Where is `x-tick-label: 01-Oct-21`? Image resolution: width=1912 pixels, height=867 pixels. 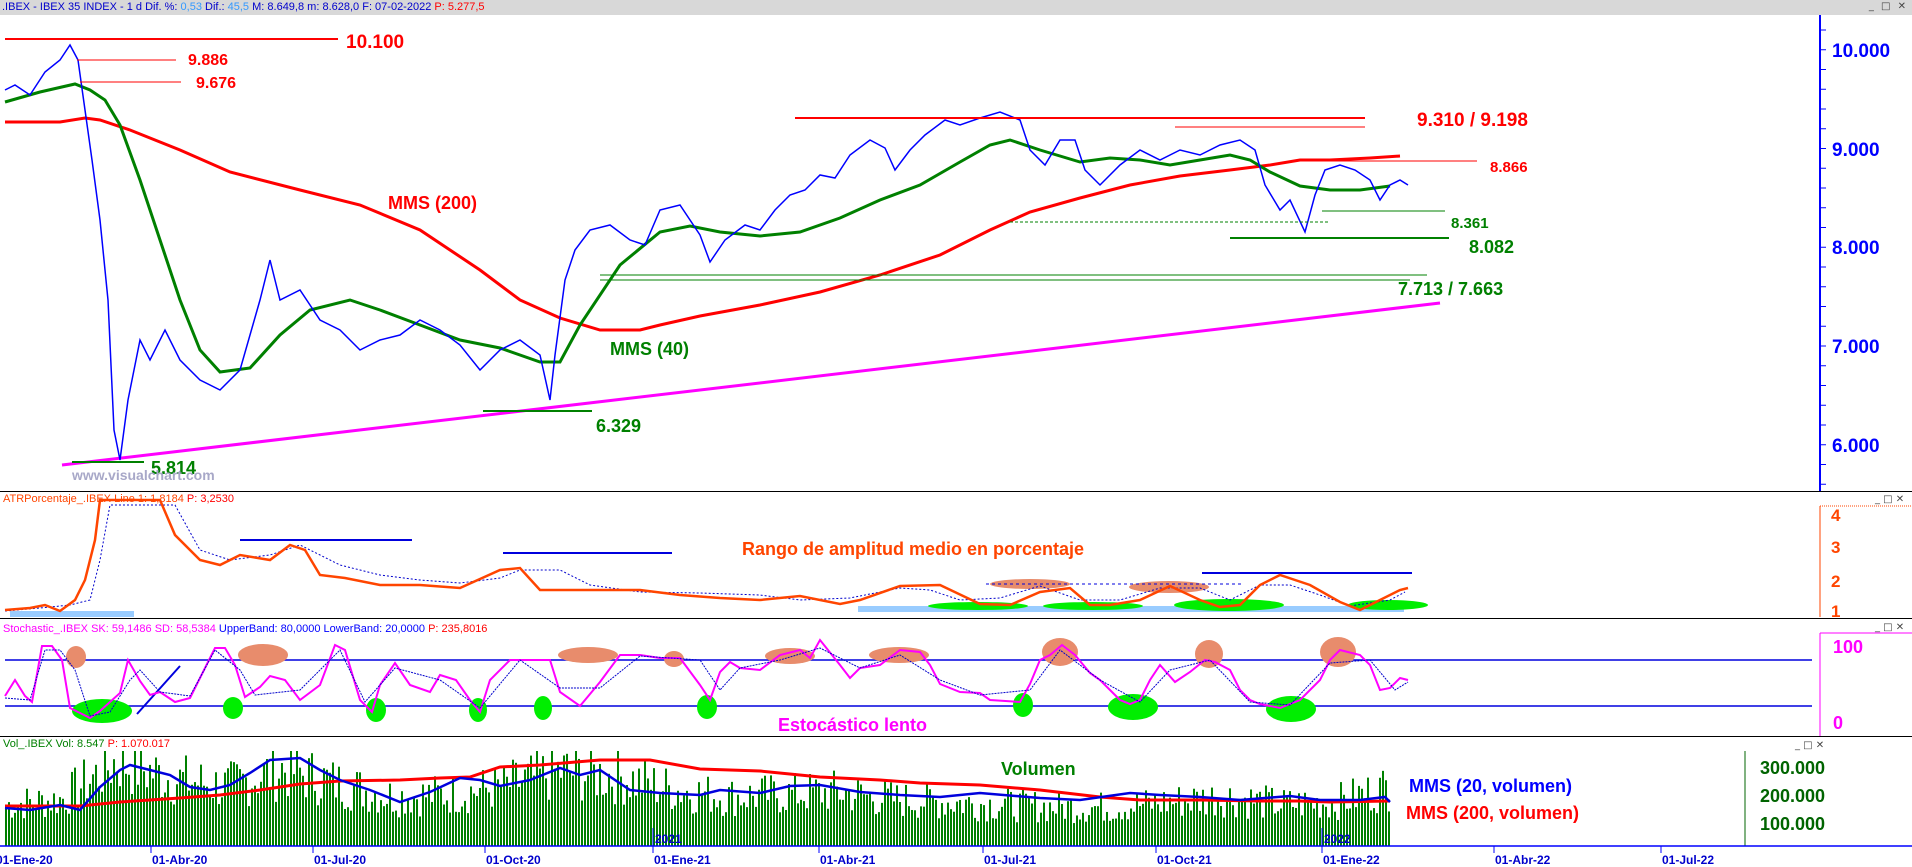
x-tick-label: 01-Oct-21 is located at coordinates (1184, 860).